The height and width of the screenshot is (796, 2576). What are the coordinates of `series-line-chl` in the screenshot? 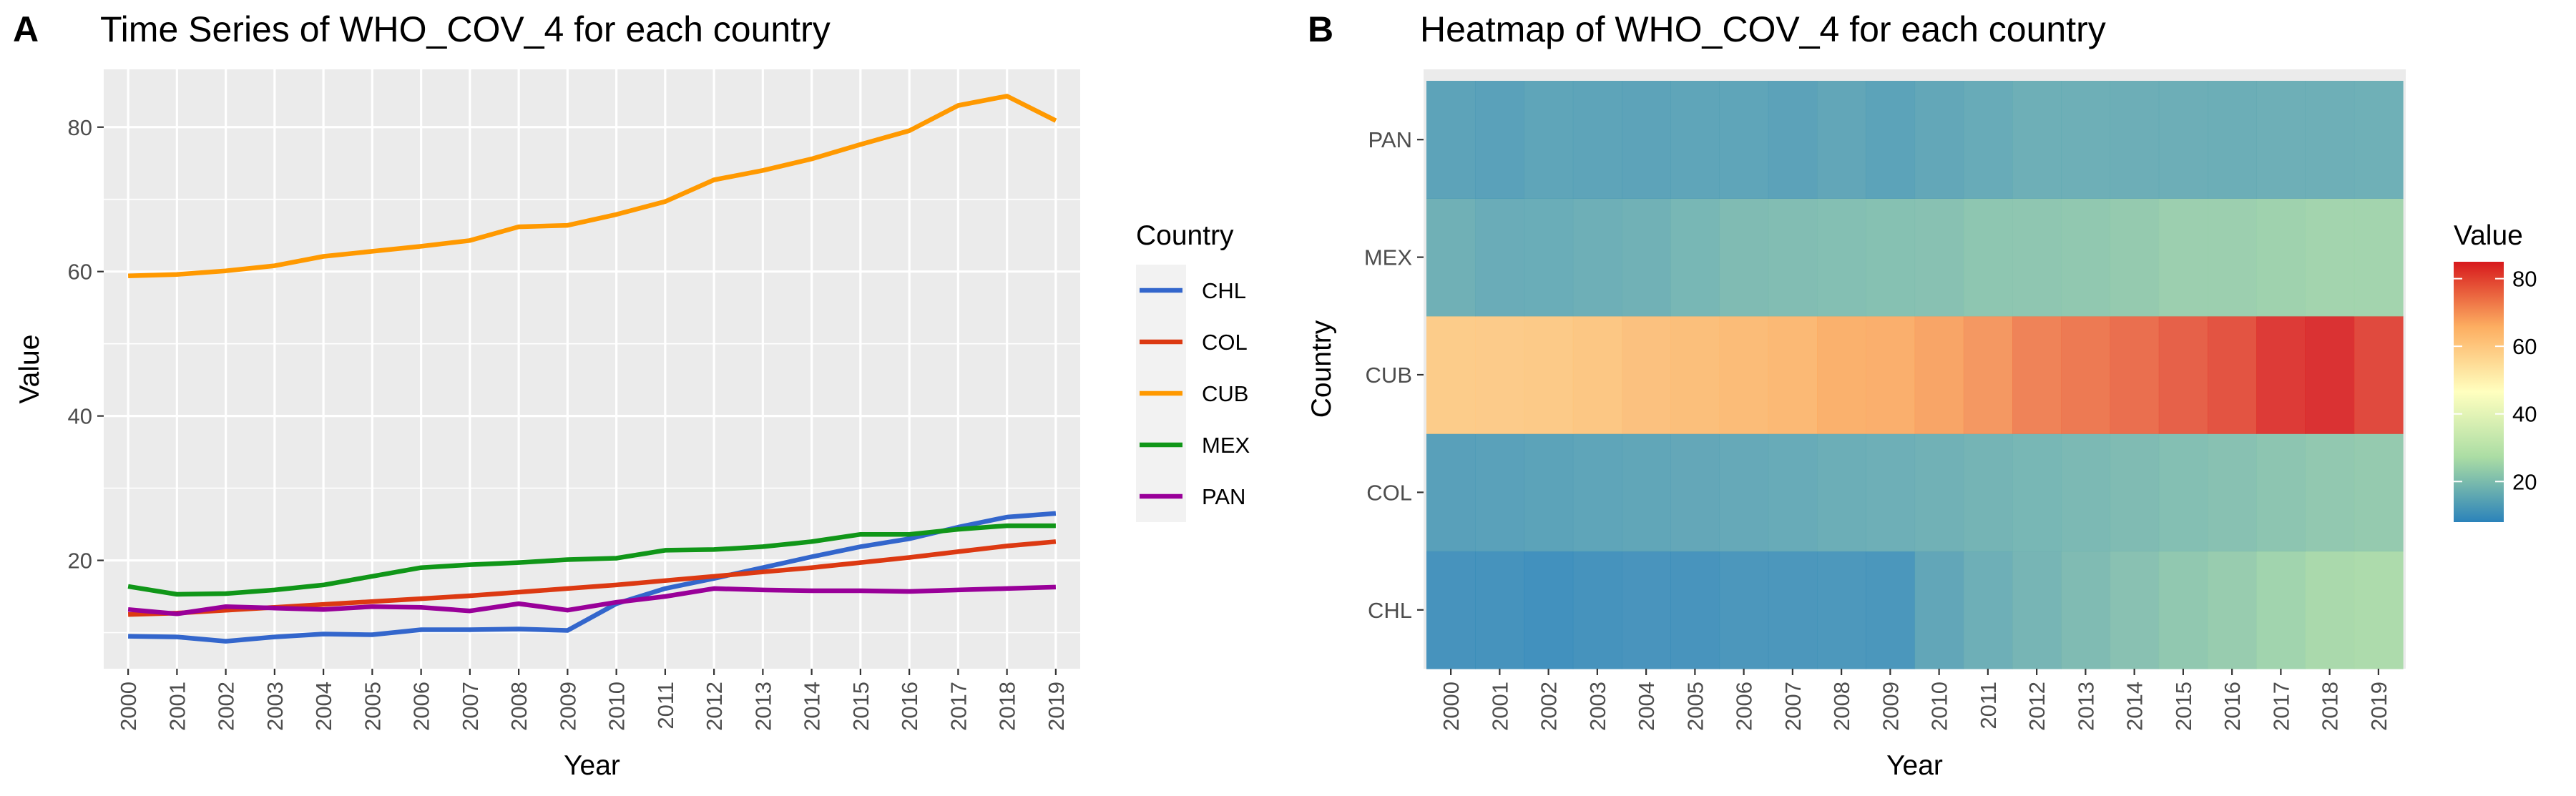 It's located at (592, 578).